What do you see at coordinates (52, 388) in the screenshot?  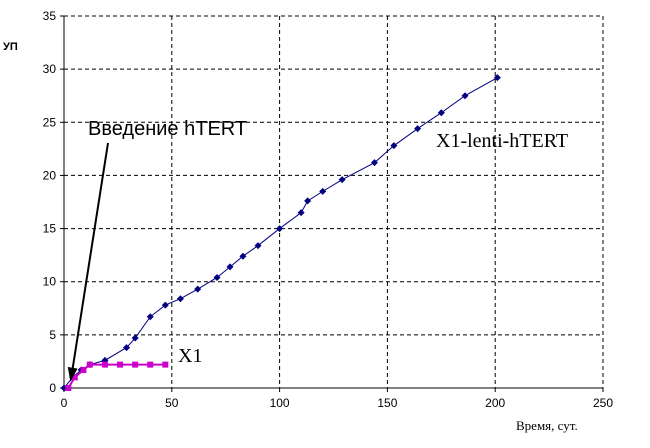 I see `y-tick-label: 0` at bounding box center [52, 388].